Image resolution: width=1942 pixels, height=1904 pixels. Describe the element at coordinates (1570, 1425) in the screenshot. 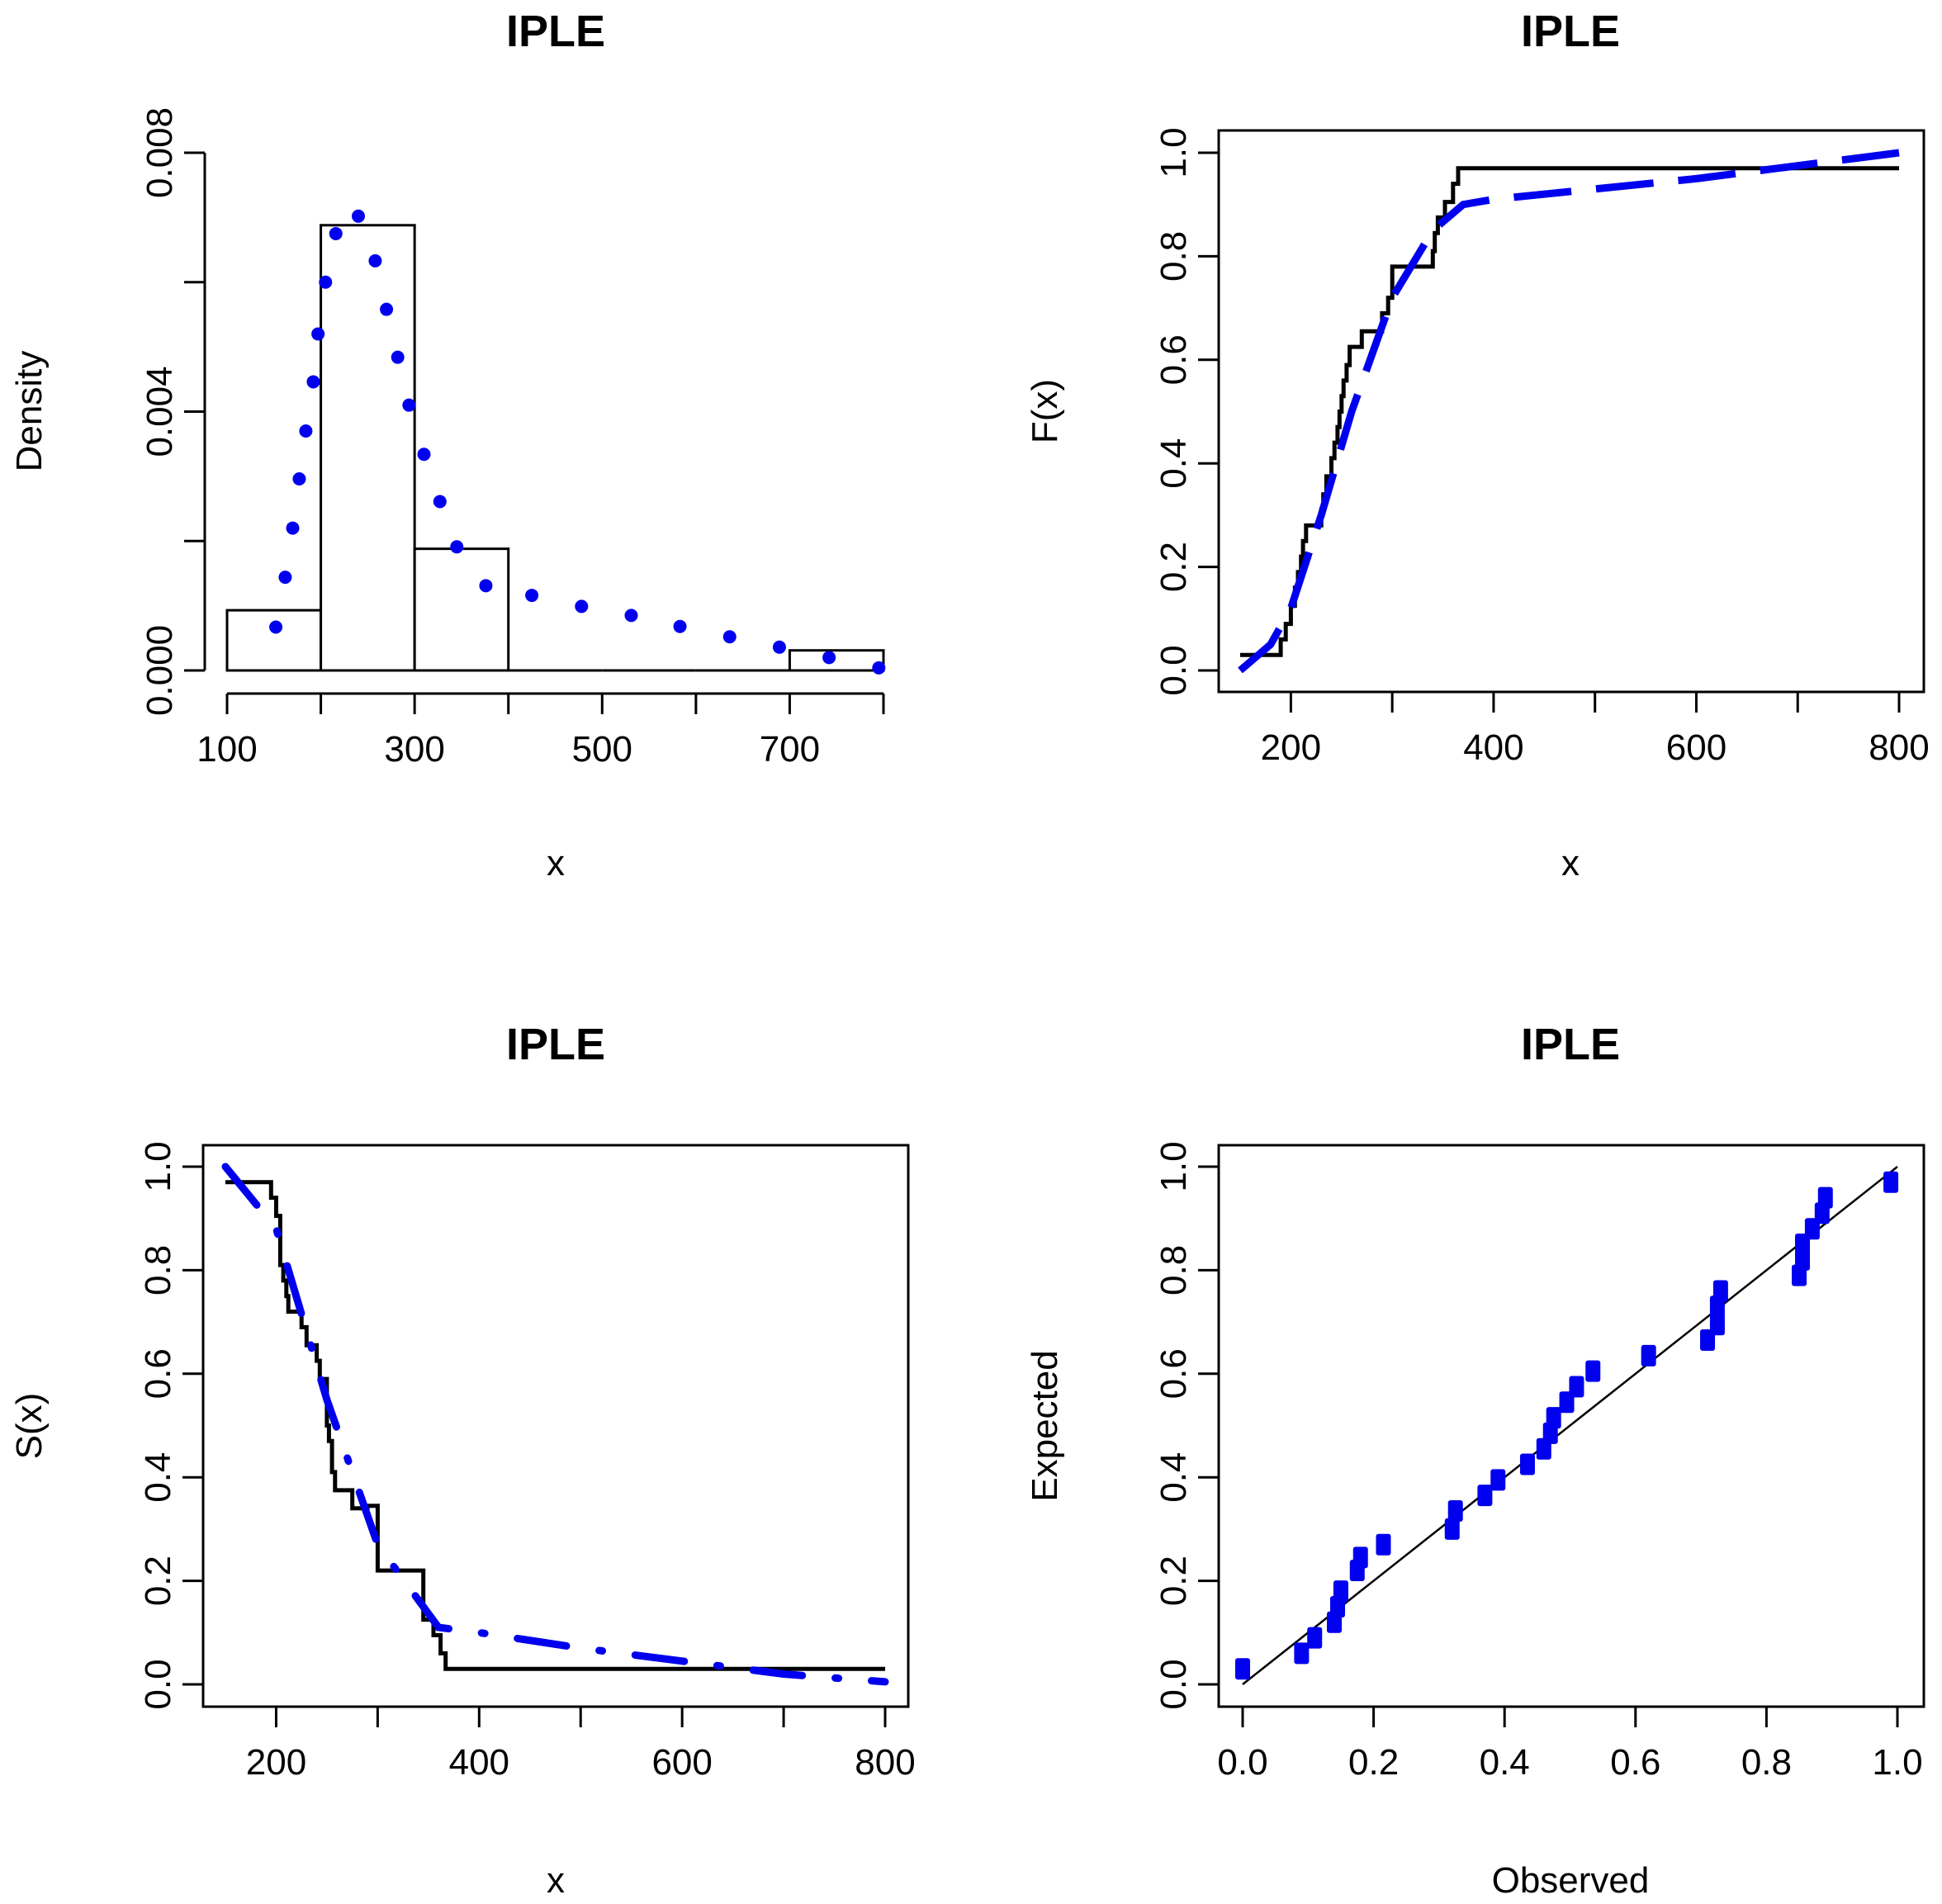

I see `reference-line` at that location.